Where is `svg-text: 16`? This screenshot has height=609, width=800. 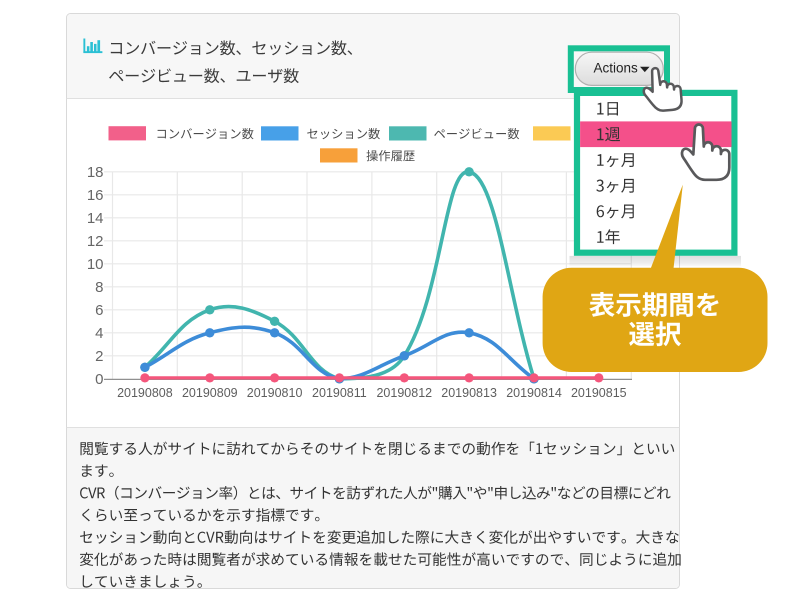 svg-text: 16 is located at coordinates (95, 195).